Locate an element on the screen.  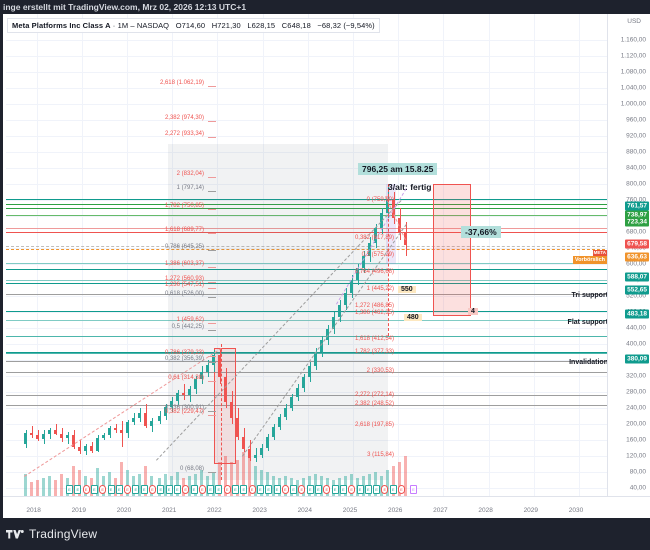
time-tick: 2018 is located at coordinates (33, 510).